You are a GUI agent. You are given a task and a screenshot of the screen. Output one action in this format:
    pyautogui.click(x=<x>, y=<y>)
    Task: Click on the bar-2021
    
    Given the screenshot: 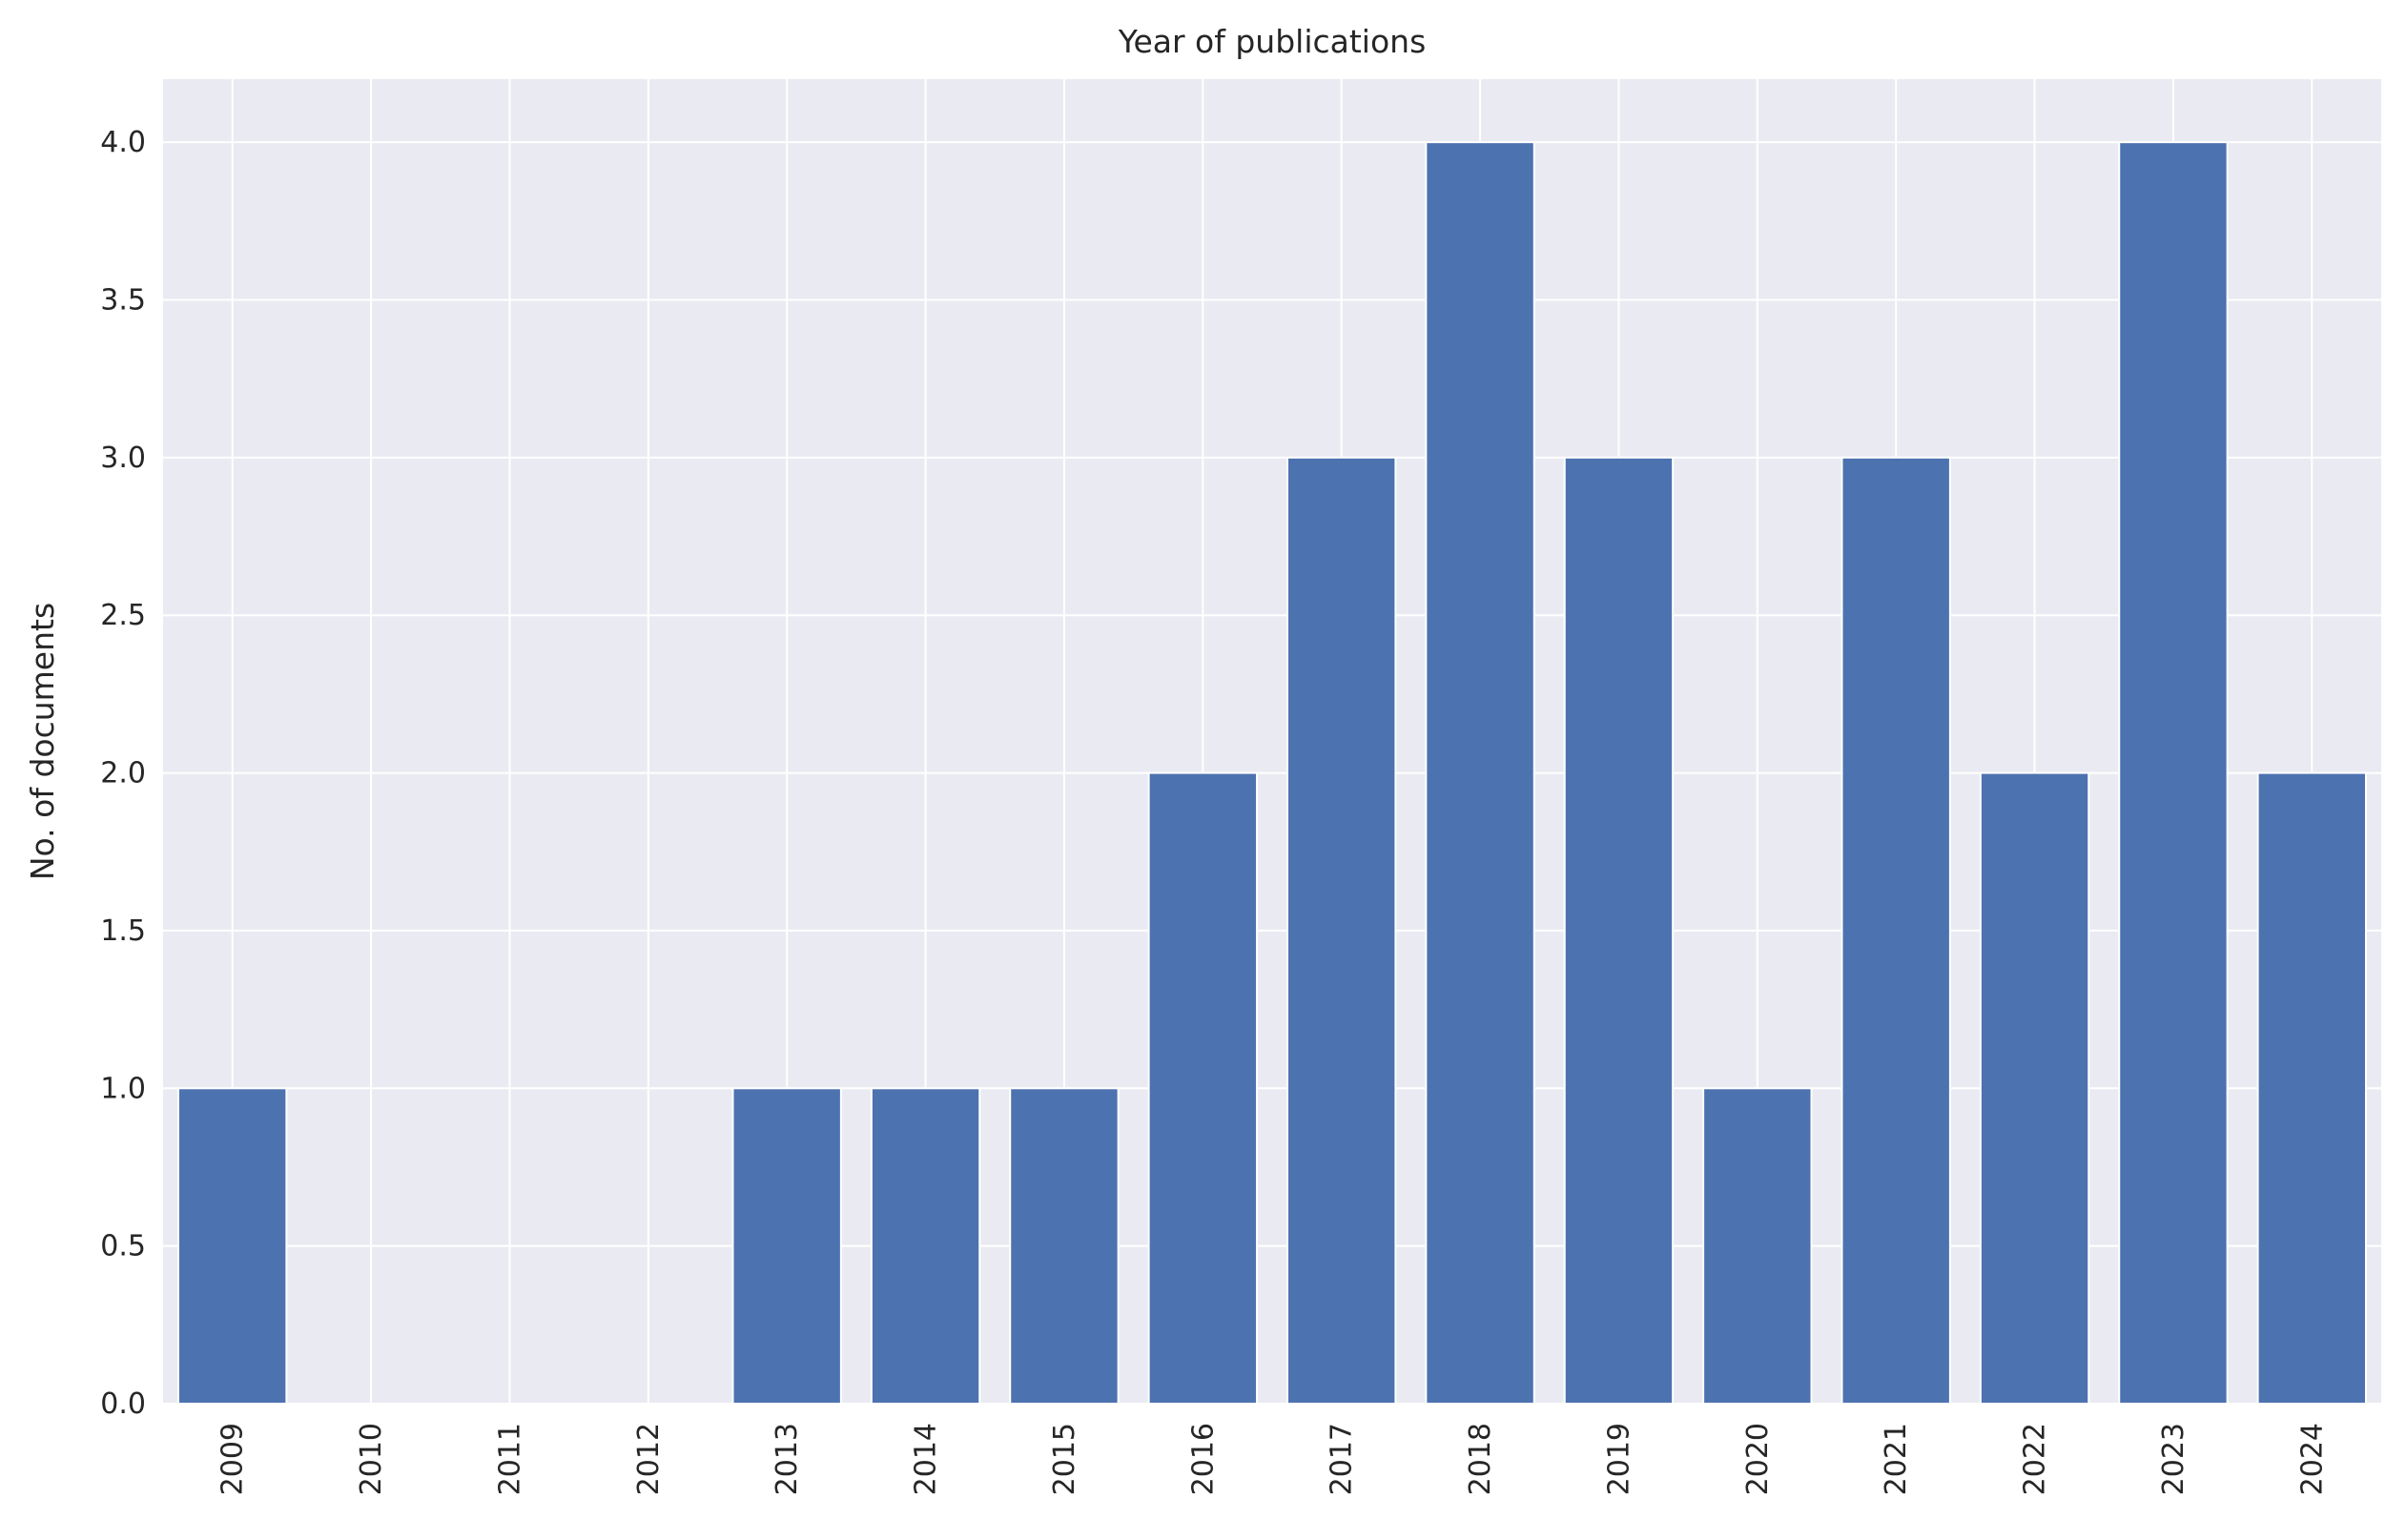 What is the action you would take?
    pyautogui.click(x=1895, y=931)
    